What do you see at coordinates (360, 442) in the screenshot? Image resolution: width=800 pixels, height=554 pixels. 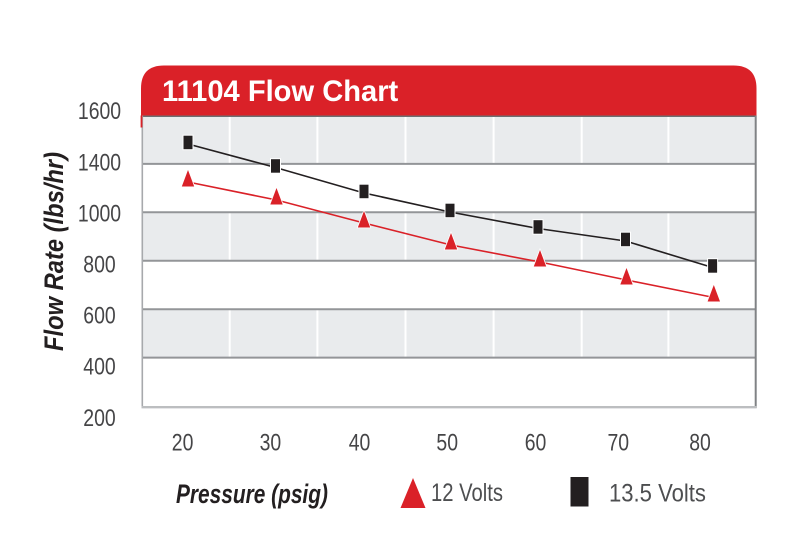 I see `svg-text: 40` at bounding box center [360, 442].